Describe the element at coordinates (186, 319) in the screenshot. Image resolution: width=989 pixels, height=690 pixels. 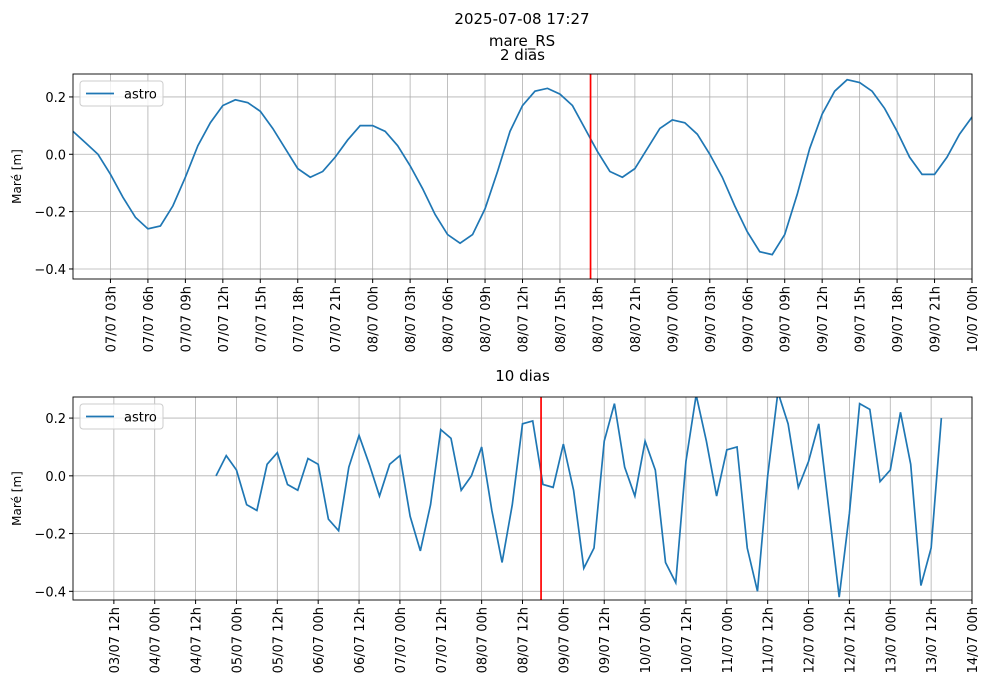
I see `x-tick-label: 07/07 09h` at that location.